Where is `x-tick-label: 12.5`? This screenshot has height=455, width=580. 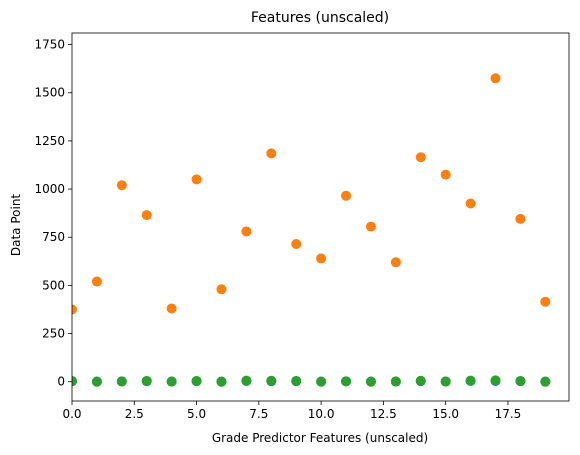 x-tick-label: 12.5 is located at coordinates (383, 414).